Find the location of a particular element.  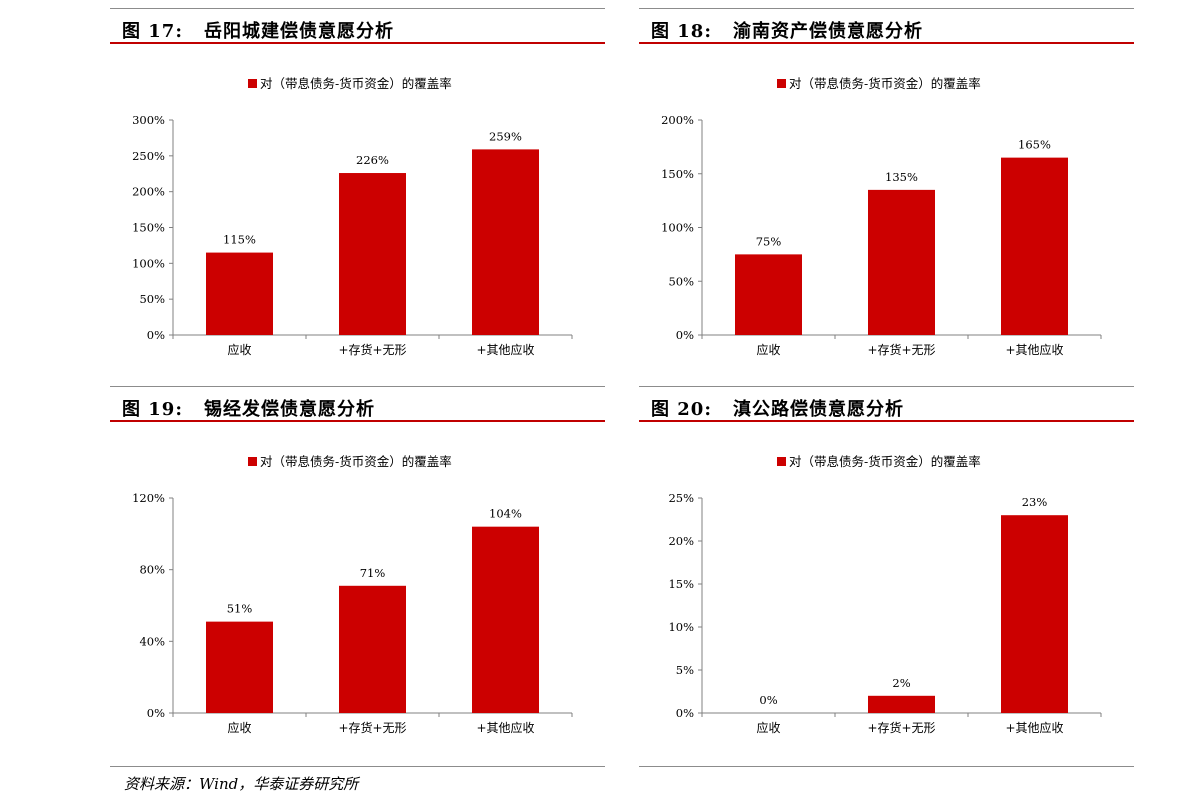

figure-number: 图 19: is located at coordinates (152, 409).